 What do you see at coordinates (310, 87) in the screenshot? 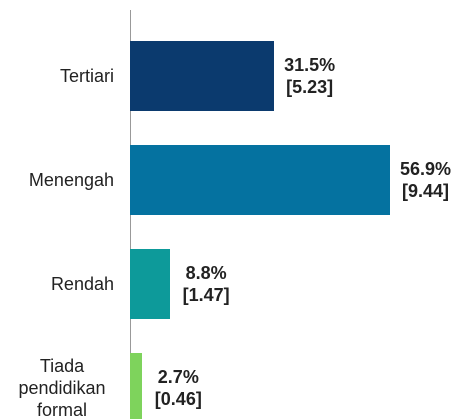
I see `value-label-line: [5.23]` at bounding box center [310, 87].